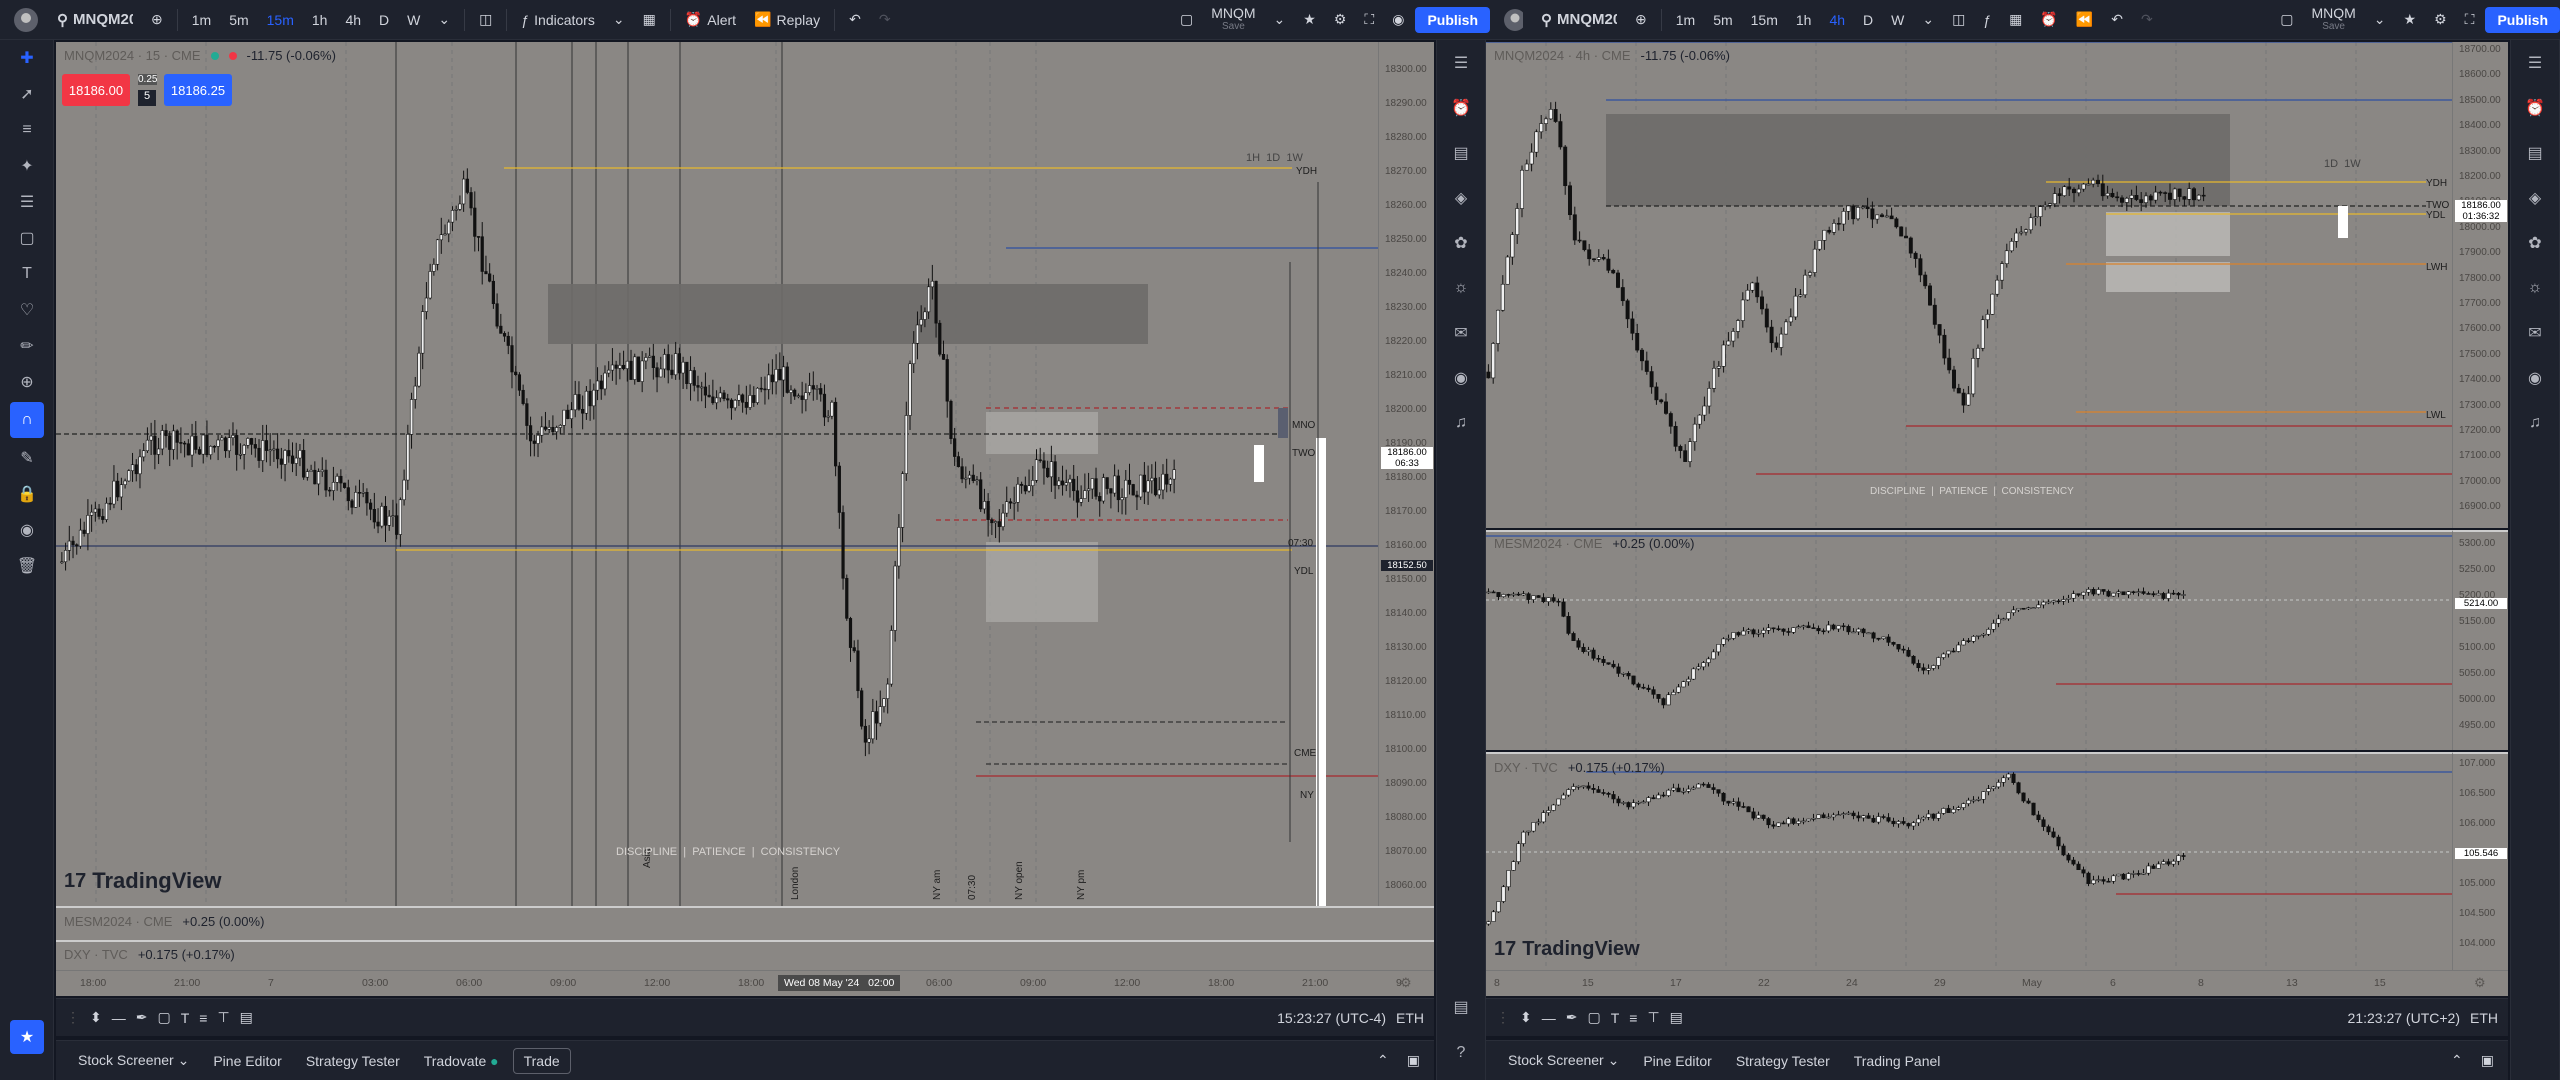 The width and height of the screenshot is (2560, 1080). Describe the element at coordinates (558, 20) in the screenshot. I see `indicators-button: ƒ Indicators` at that location.